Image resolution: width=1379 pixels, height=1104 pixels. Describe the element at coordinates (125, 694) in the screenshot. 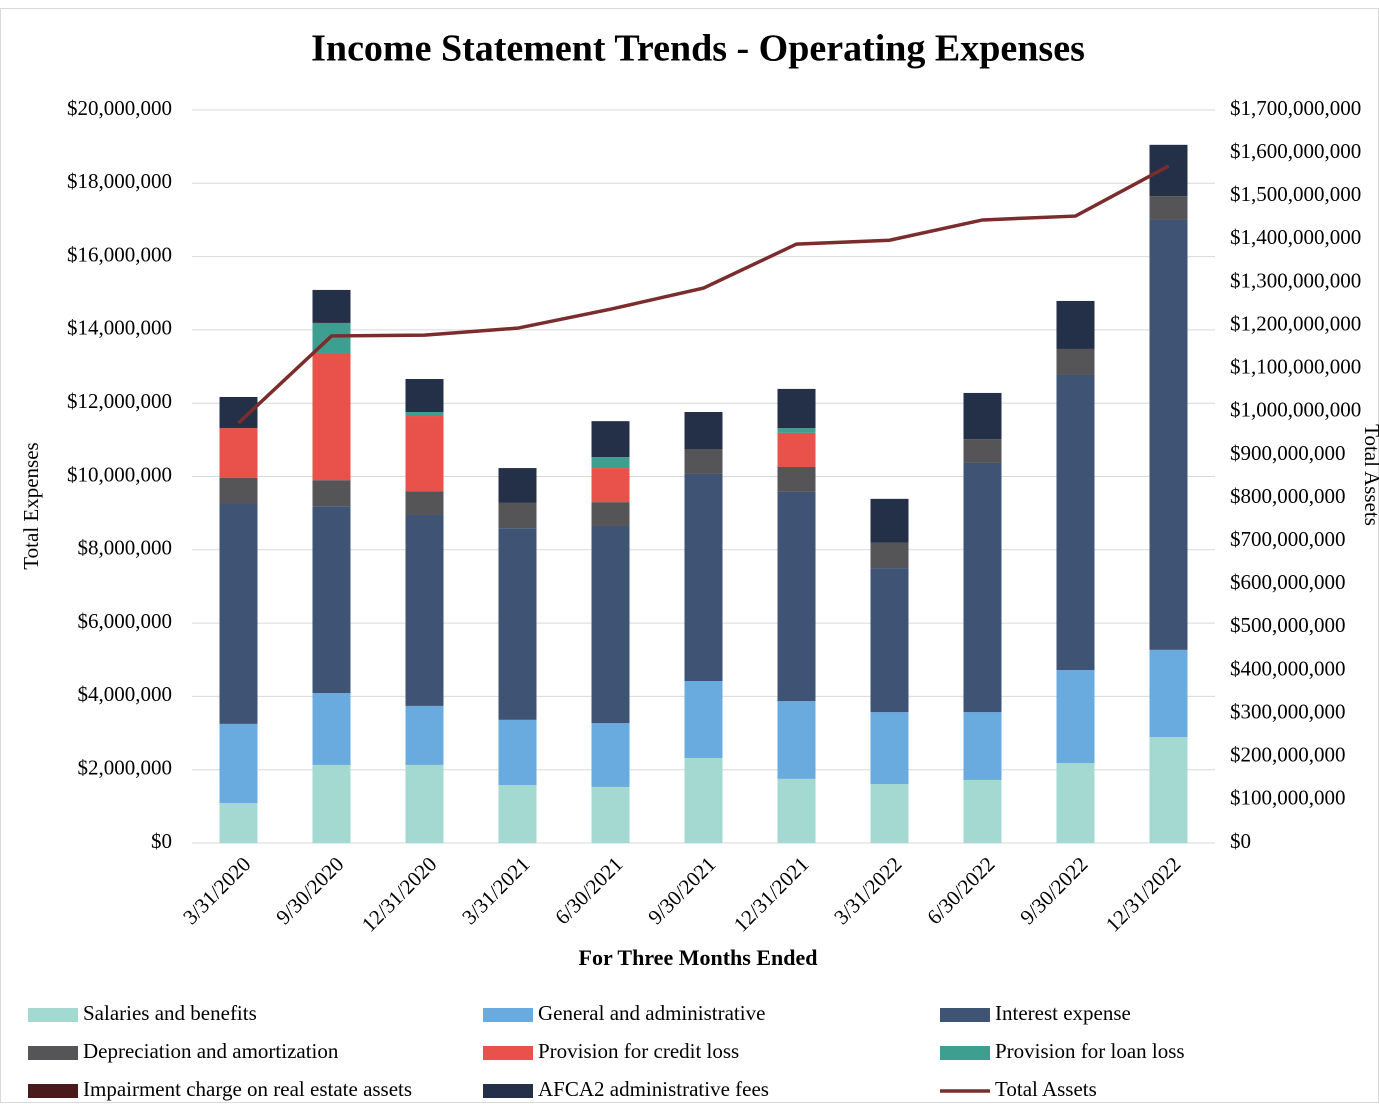

I see `y-tick-label: $4,000,000` at that location.